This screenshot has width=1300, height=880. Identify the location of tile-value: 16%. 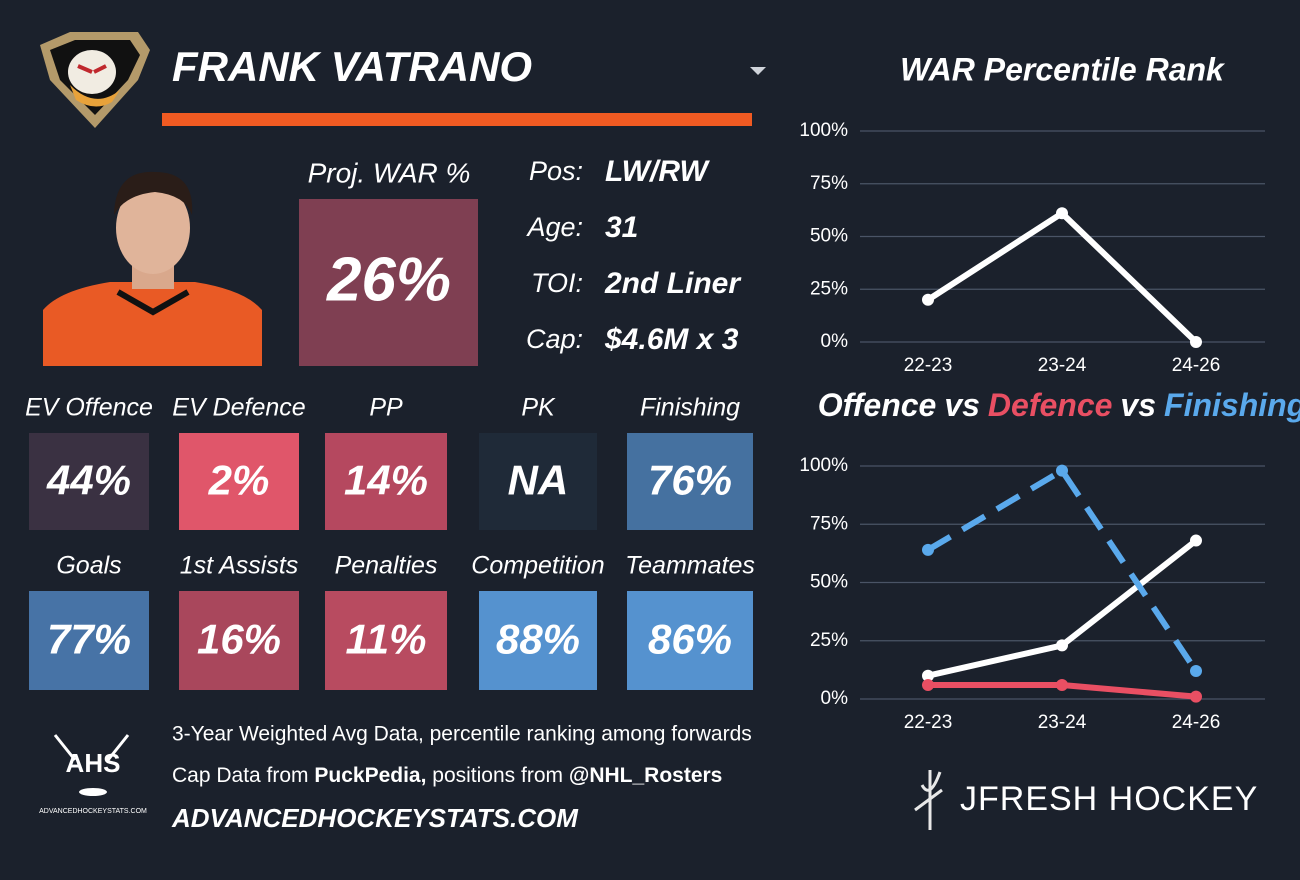
(239, 639).